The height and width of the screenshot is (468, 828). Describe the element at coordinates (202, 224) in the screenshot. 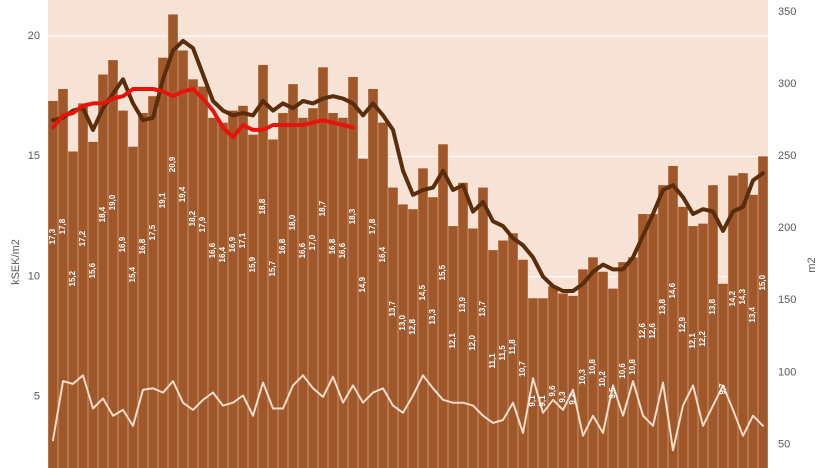

I see `value-label: 17,9` at that location.